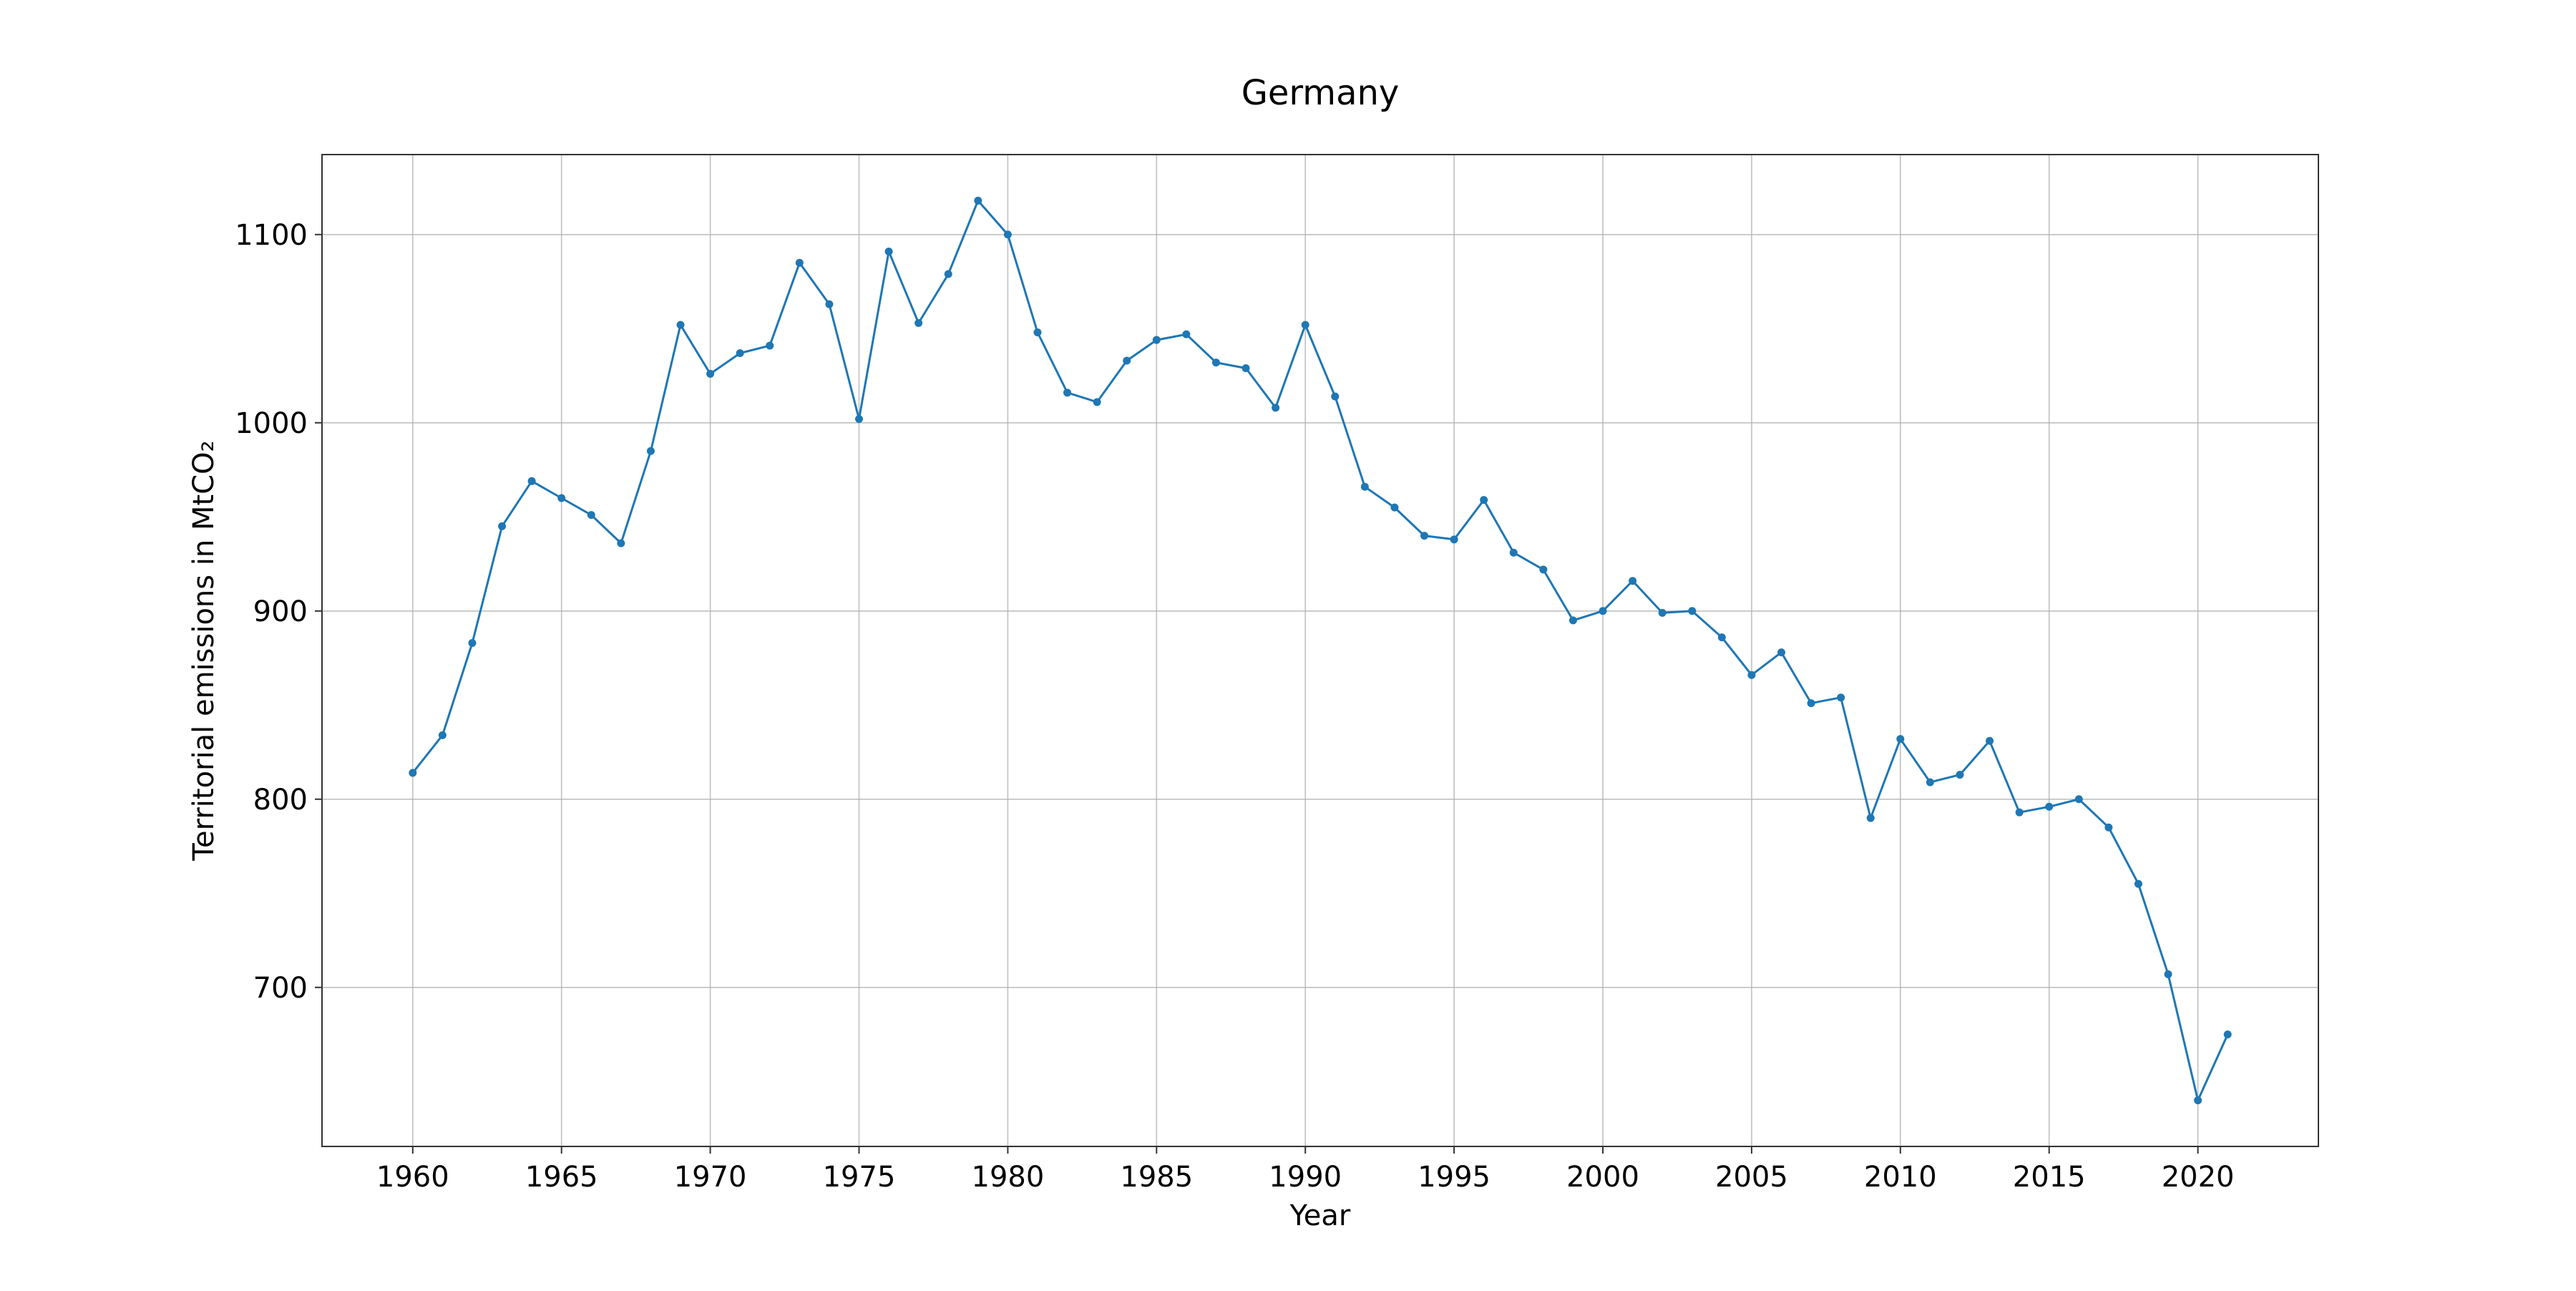 The width and height of the screenshot is (2576, 1291). Describe the element at coordinates (1320, 1215) in the screenshot. I see `x-axis-label: Year` at that location.